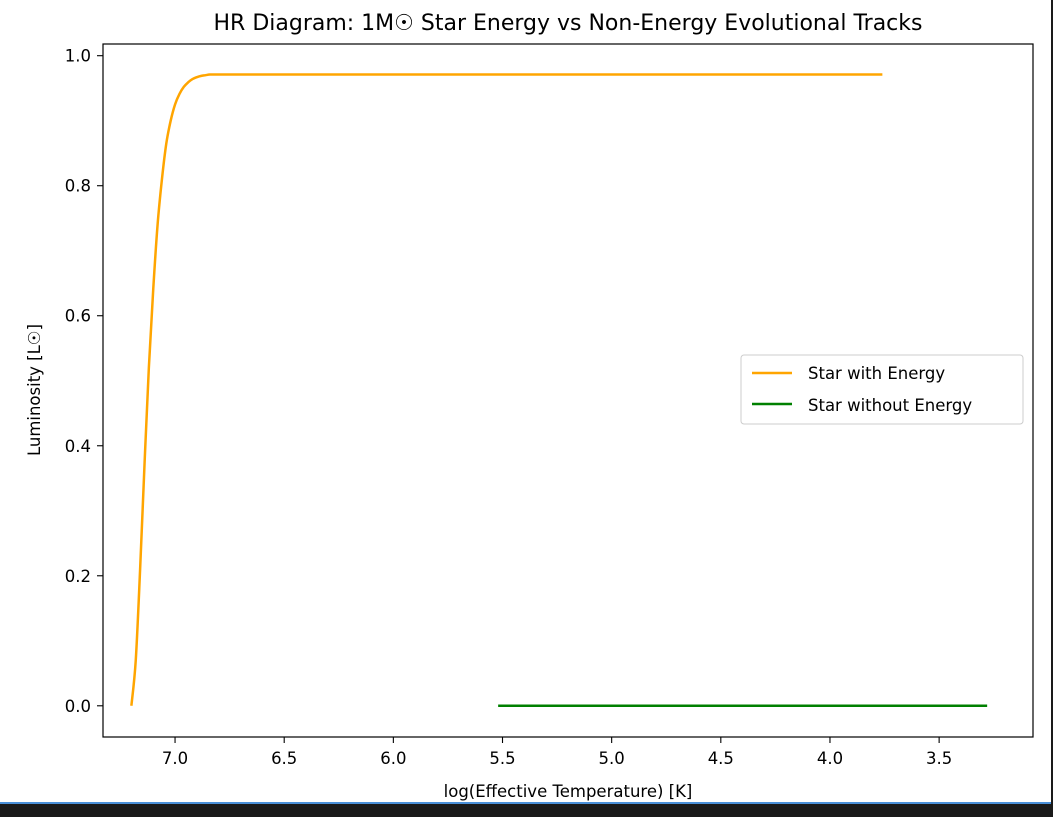 The width and height of the screenshot is (1053, 817). I want to click on legend: Star with Energy Star without Energy, so click(882, 389).